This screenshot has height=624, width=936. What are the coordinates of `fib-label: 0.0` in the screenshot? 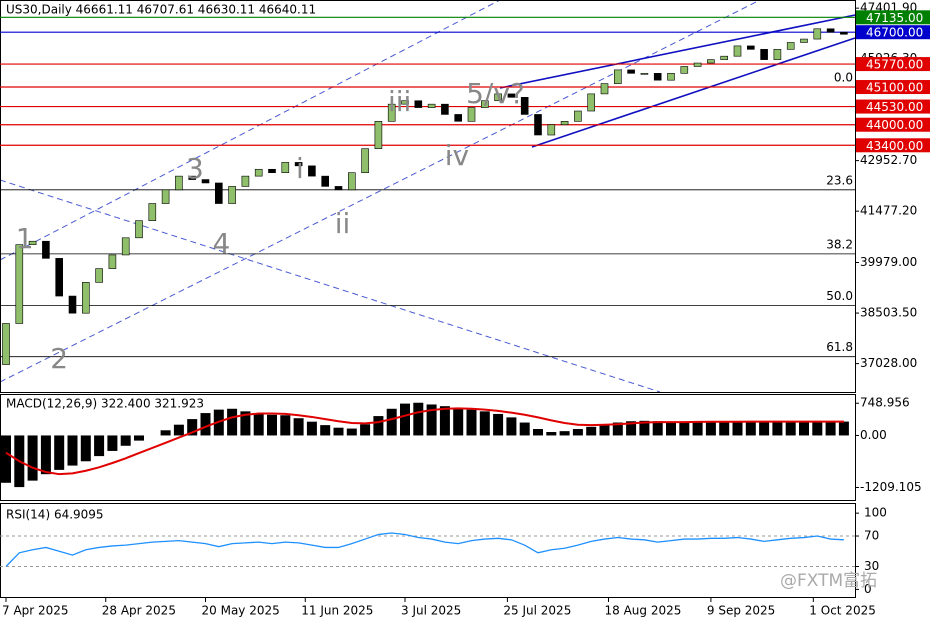 It's located at (843, 78).